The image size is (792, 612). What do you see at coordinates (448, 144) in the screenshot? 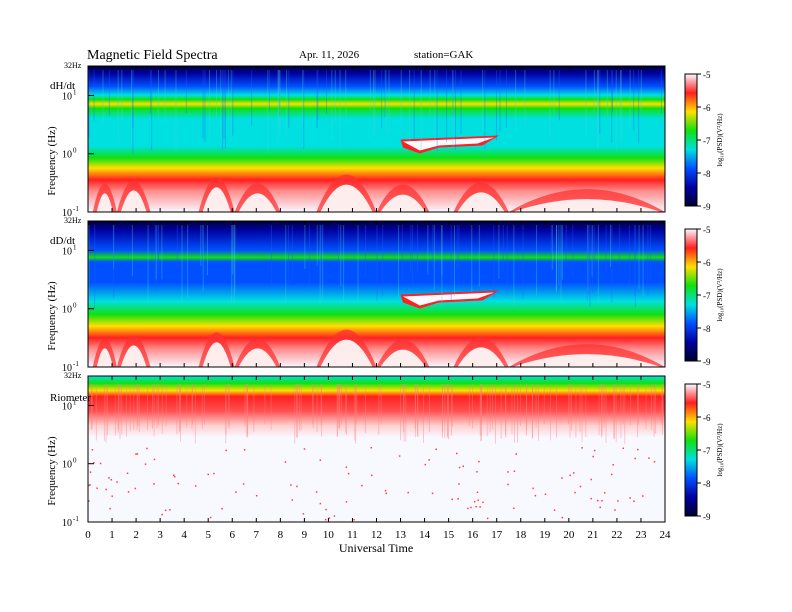
I see `plume-core` at bounding box center [448, 144].